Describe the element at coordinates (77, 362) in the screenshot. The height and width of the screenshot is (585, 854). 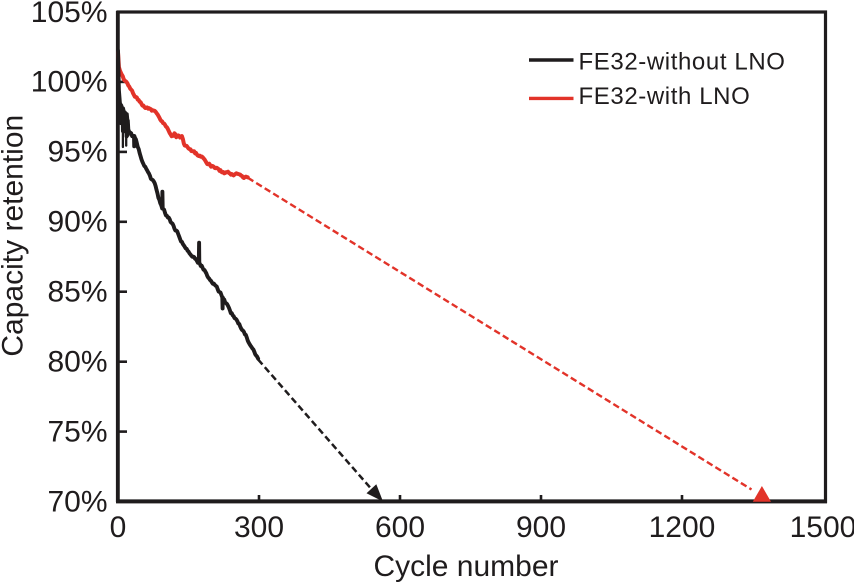
I see `svg-text: 80%` at that location.